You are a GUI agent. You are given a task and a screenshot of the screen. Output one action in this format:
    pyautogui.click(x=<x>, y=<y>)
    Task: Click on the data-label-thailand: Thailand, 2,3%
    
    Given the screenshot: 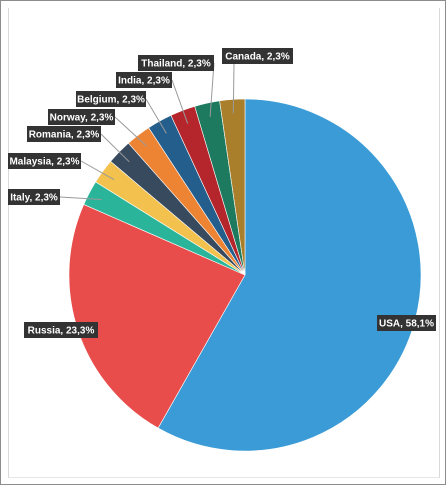 What is the action you would take?
    pyautogui.click(x=176, y=63)
    